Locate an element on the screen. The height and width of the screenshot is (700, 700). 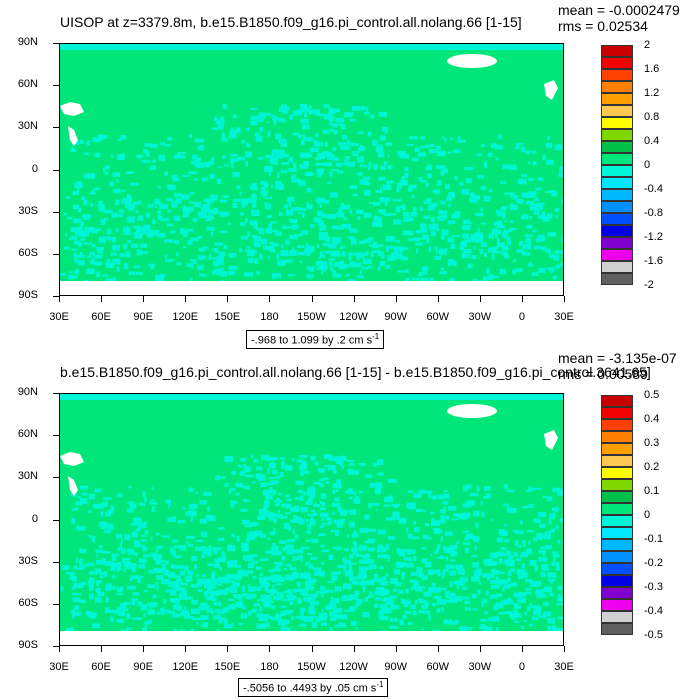
colorbar-tick-label: -0.3 is located at coordinates (653, 587).